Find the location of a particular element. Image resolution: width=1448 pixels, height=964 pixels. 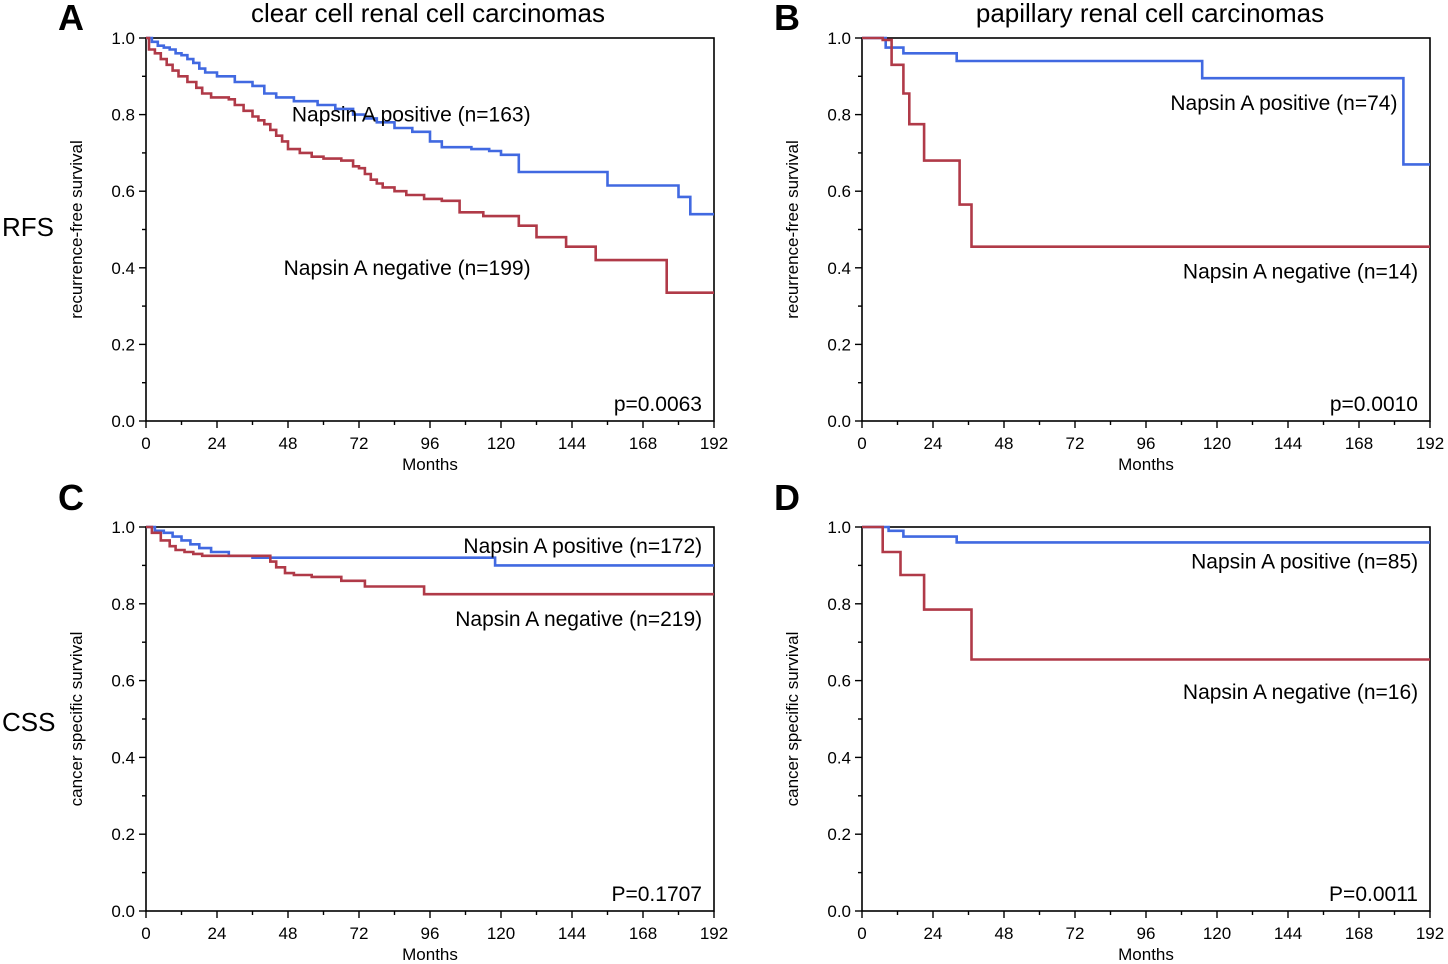

y-tick-label-d: 1.0 is located at coordinates (839, 527).